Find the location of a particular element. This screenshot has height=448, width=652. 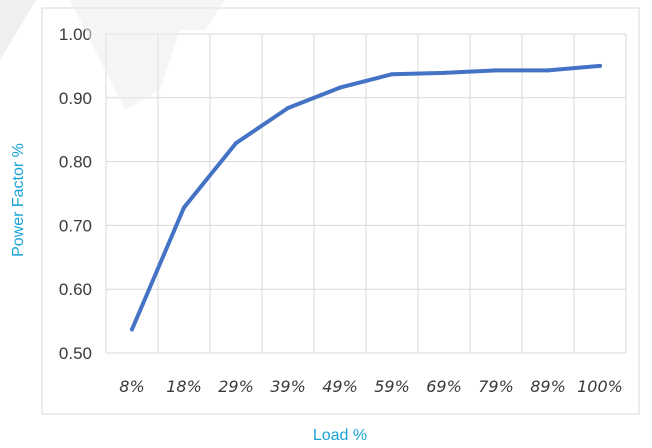

x-tick-label: 59% is located at coordinates (392, 386).